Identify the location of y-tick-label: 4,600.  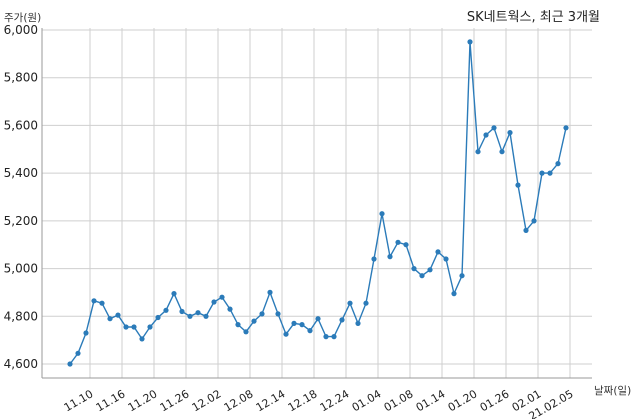
(21, 364).